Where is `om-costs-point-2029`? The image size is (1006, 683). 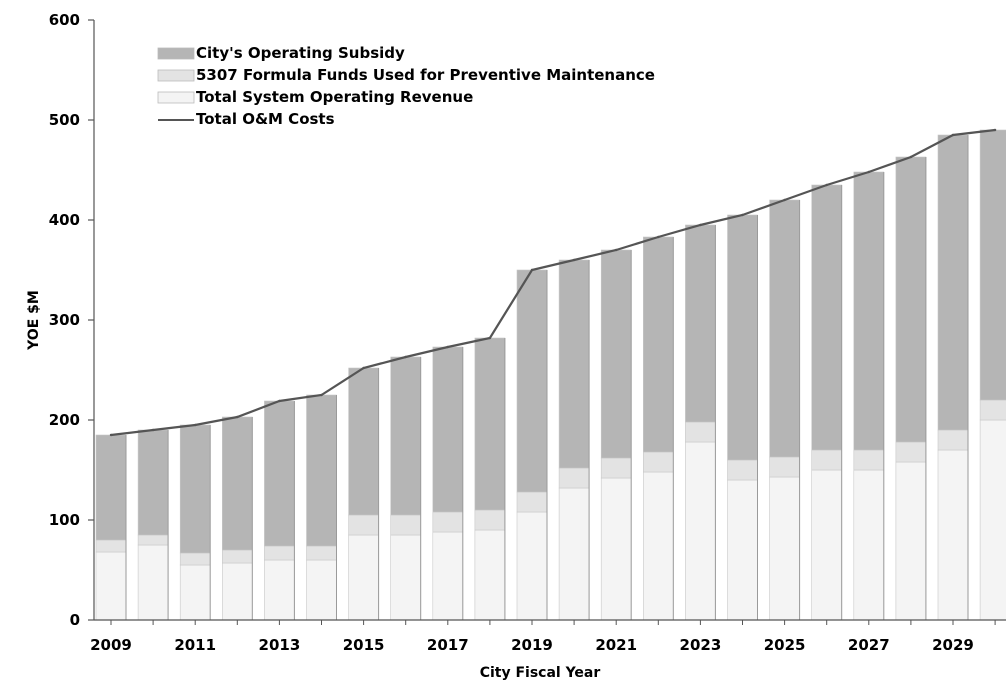 om-costs-point-2029 is located at coordinates (953, 135).